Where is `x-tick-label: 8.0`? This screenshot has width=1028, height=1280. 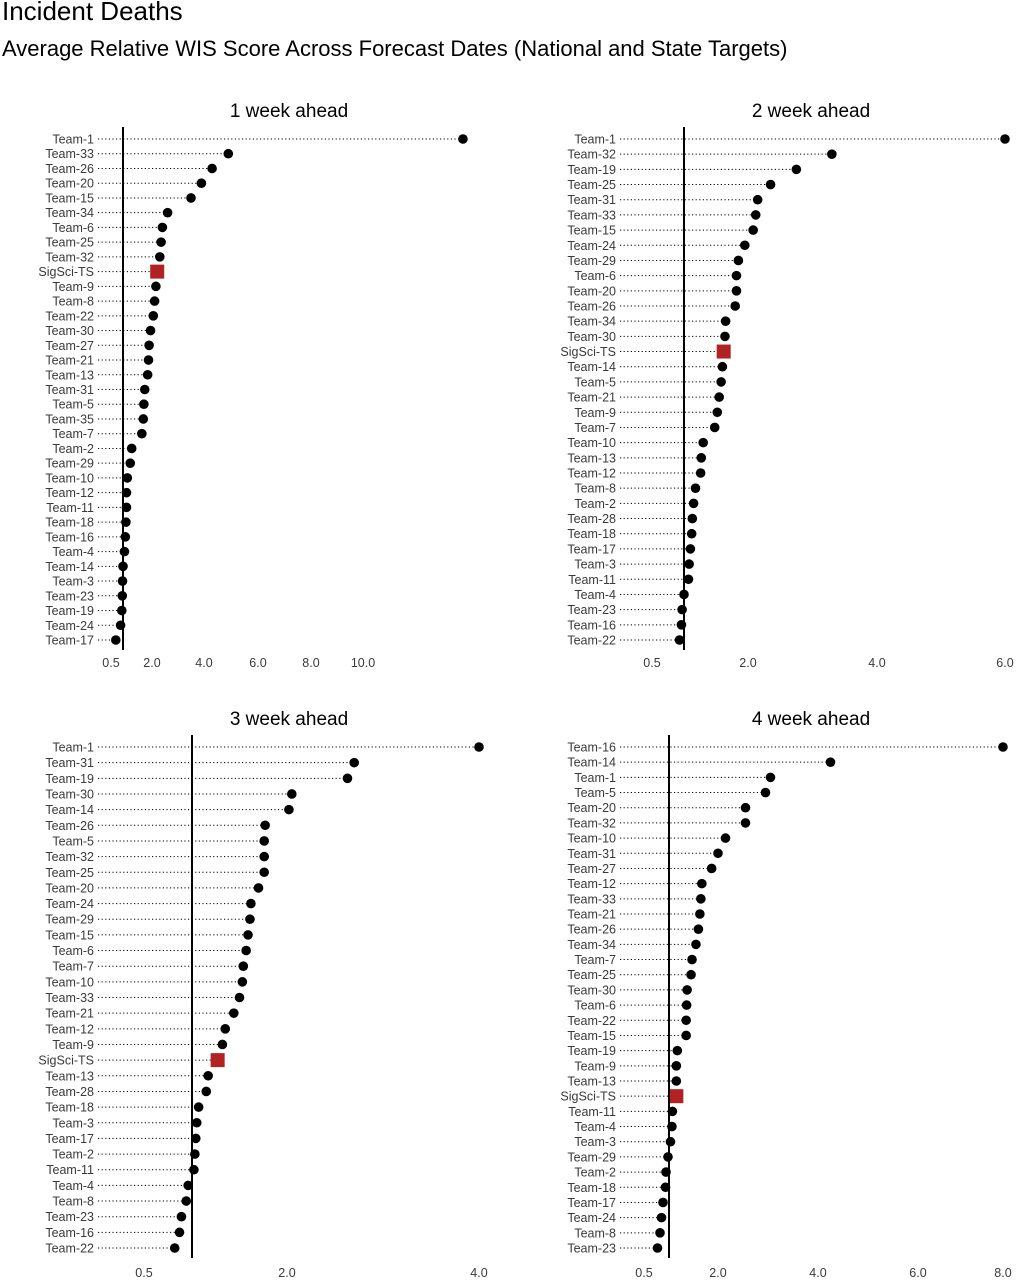
x-tick-label: 8.0 is located at coordinates (310, 663).